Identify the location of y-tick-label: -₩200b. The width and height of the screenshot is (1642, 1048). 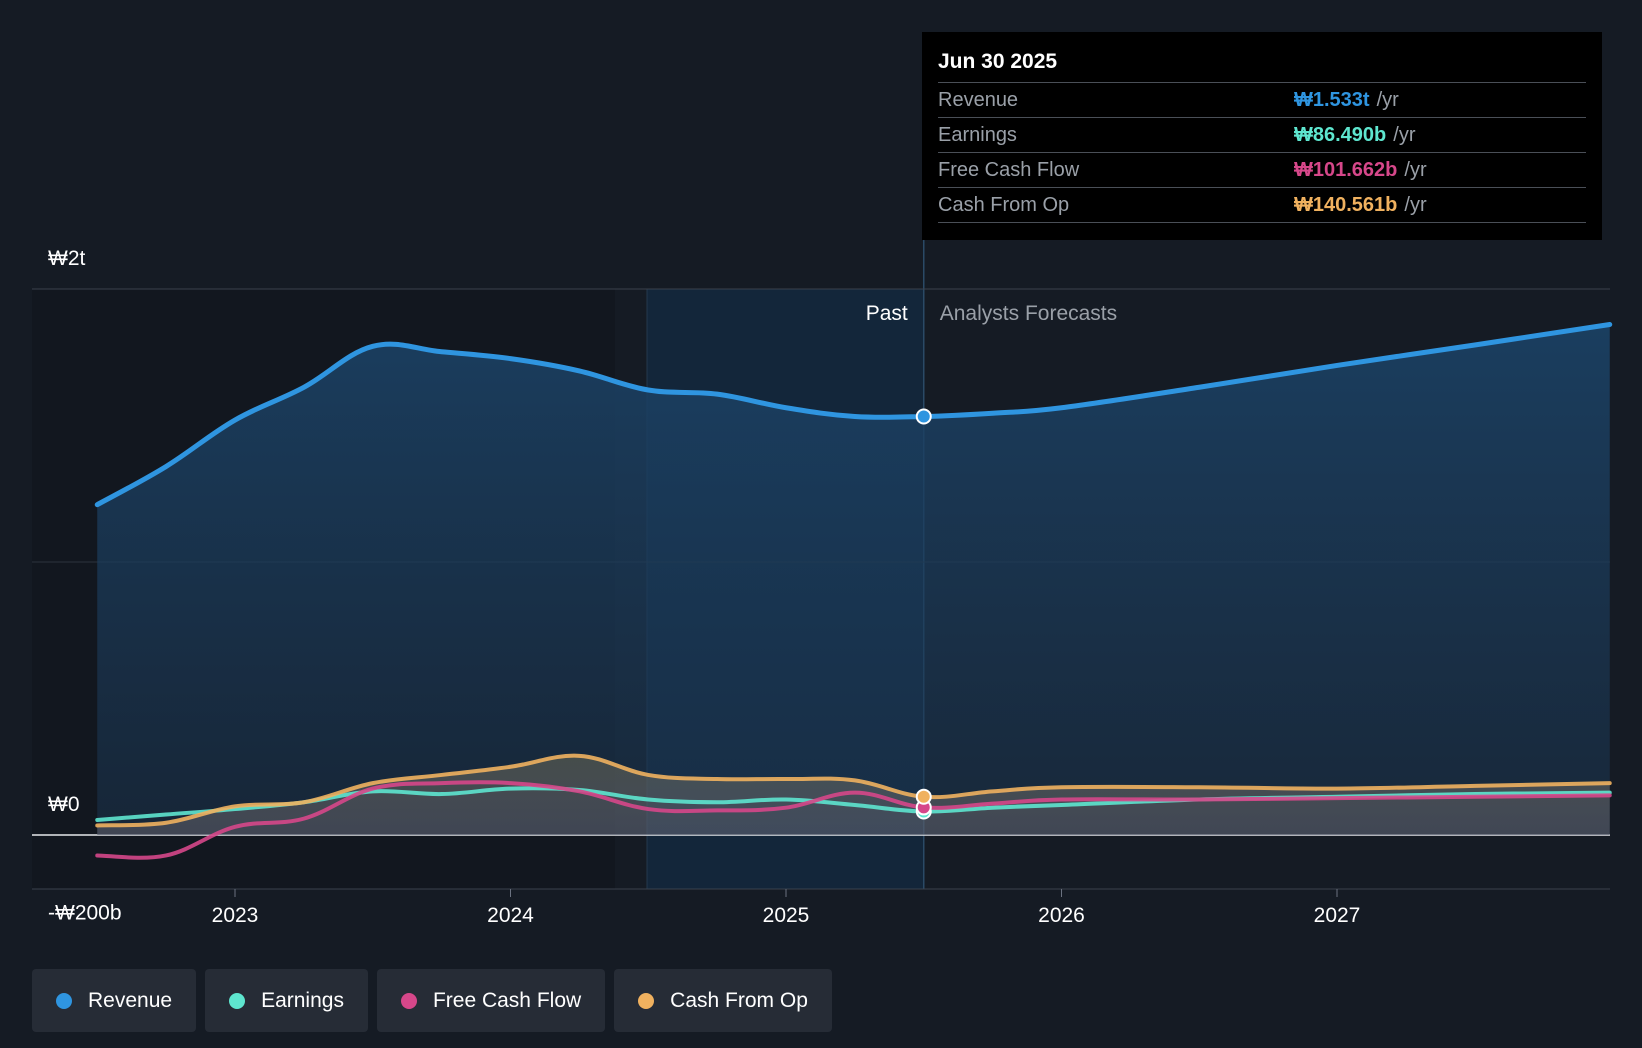
(85, 913).